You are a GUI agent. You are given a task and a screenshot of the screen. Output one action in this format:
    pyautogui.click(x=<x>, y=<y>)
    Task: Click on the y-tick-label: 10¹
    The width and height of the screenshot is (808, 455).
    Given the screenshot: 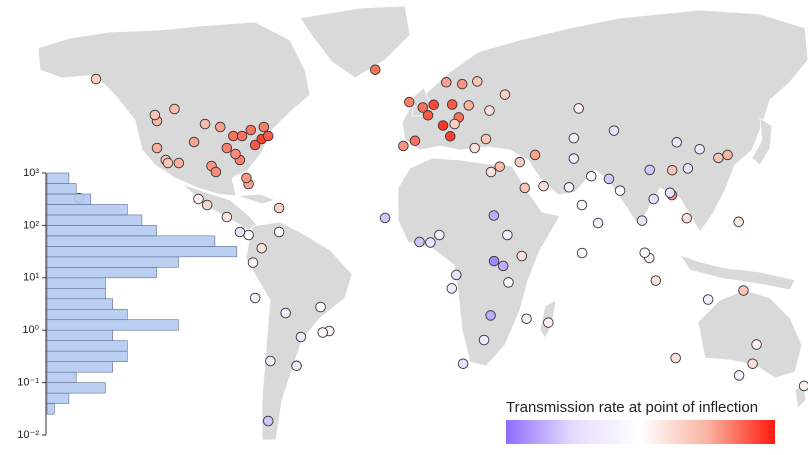 What is the action you would take?
    pyautogui.click(x=31, y=278)
    